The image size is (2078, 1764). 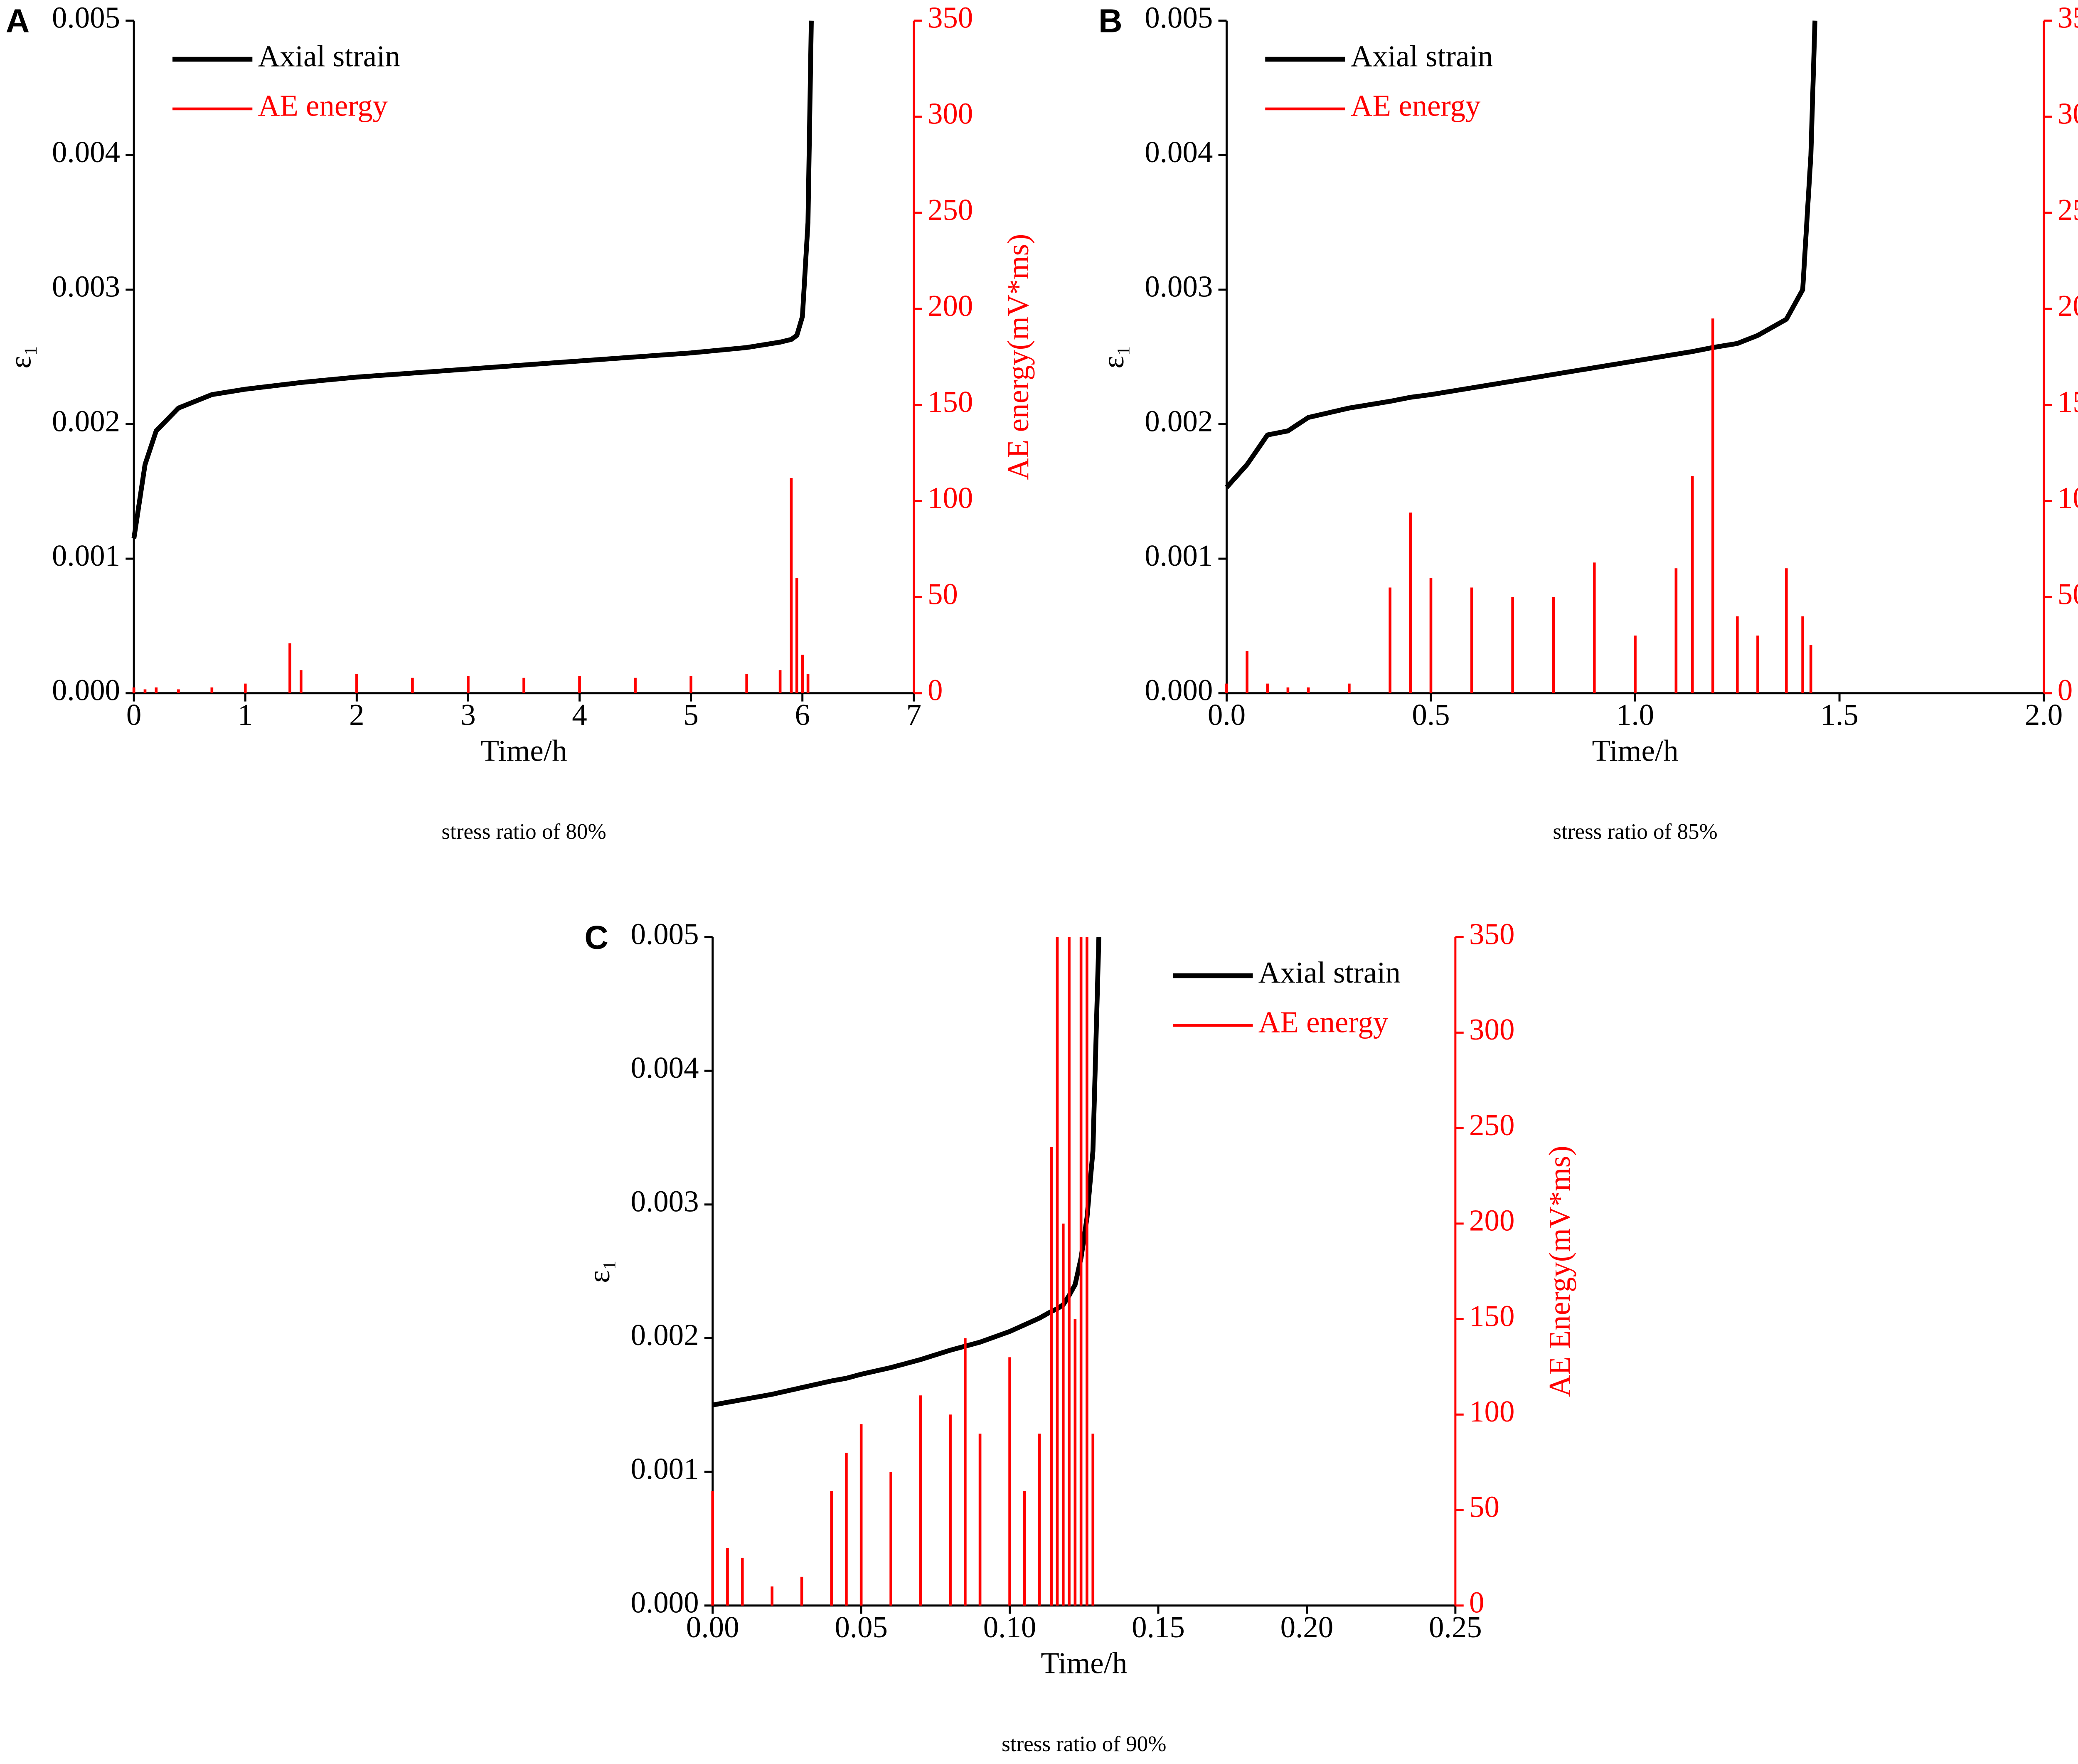 What do you see at coordinates (691, 715) in the screenshot?
I see `x-tick-label: 5` at bounding box center [691, 715].